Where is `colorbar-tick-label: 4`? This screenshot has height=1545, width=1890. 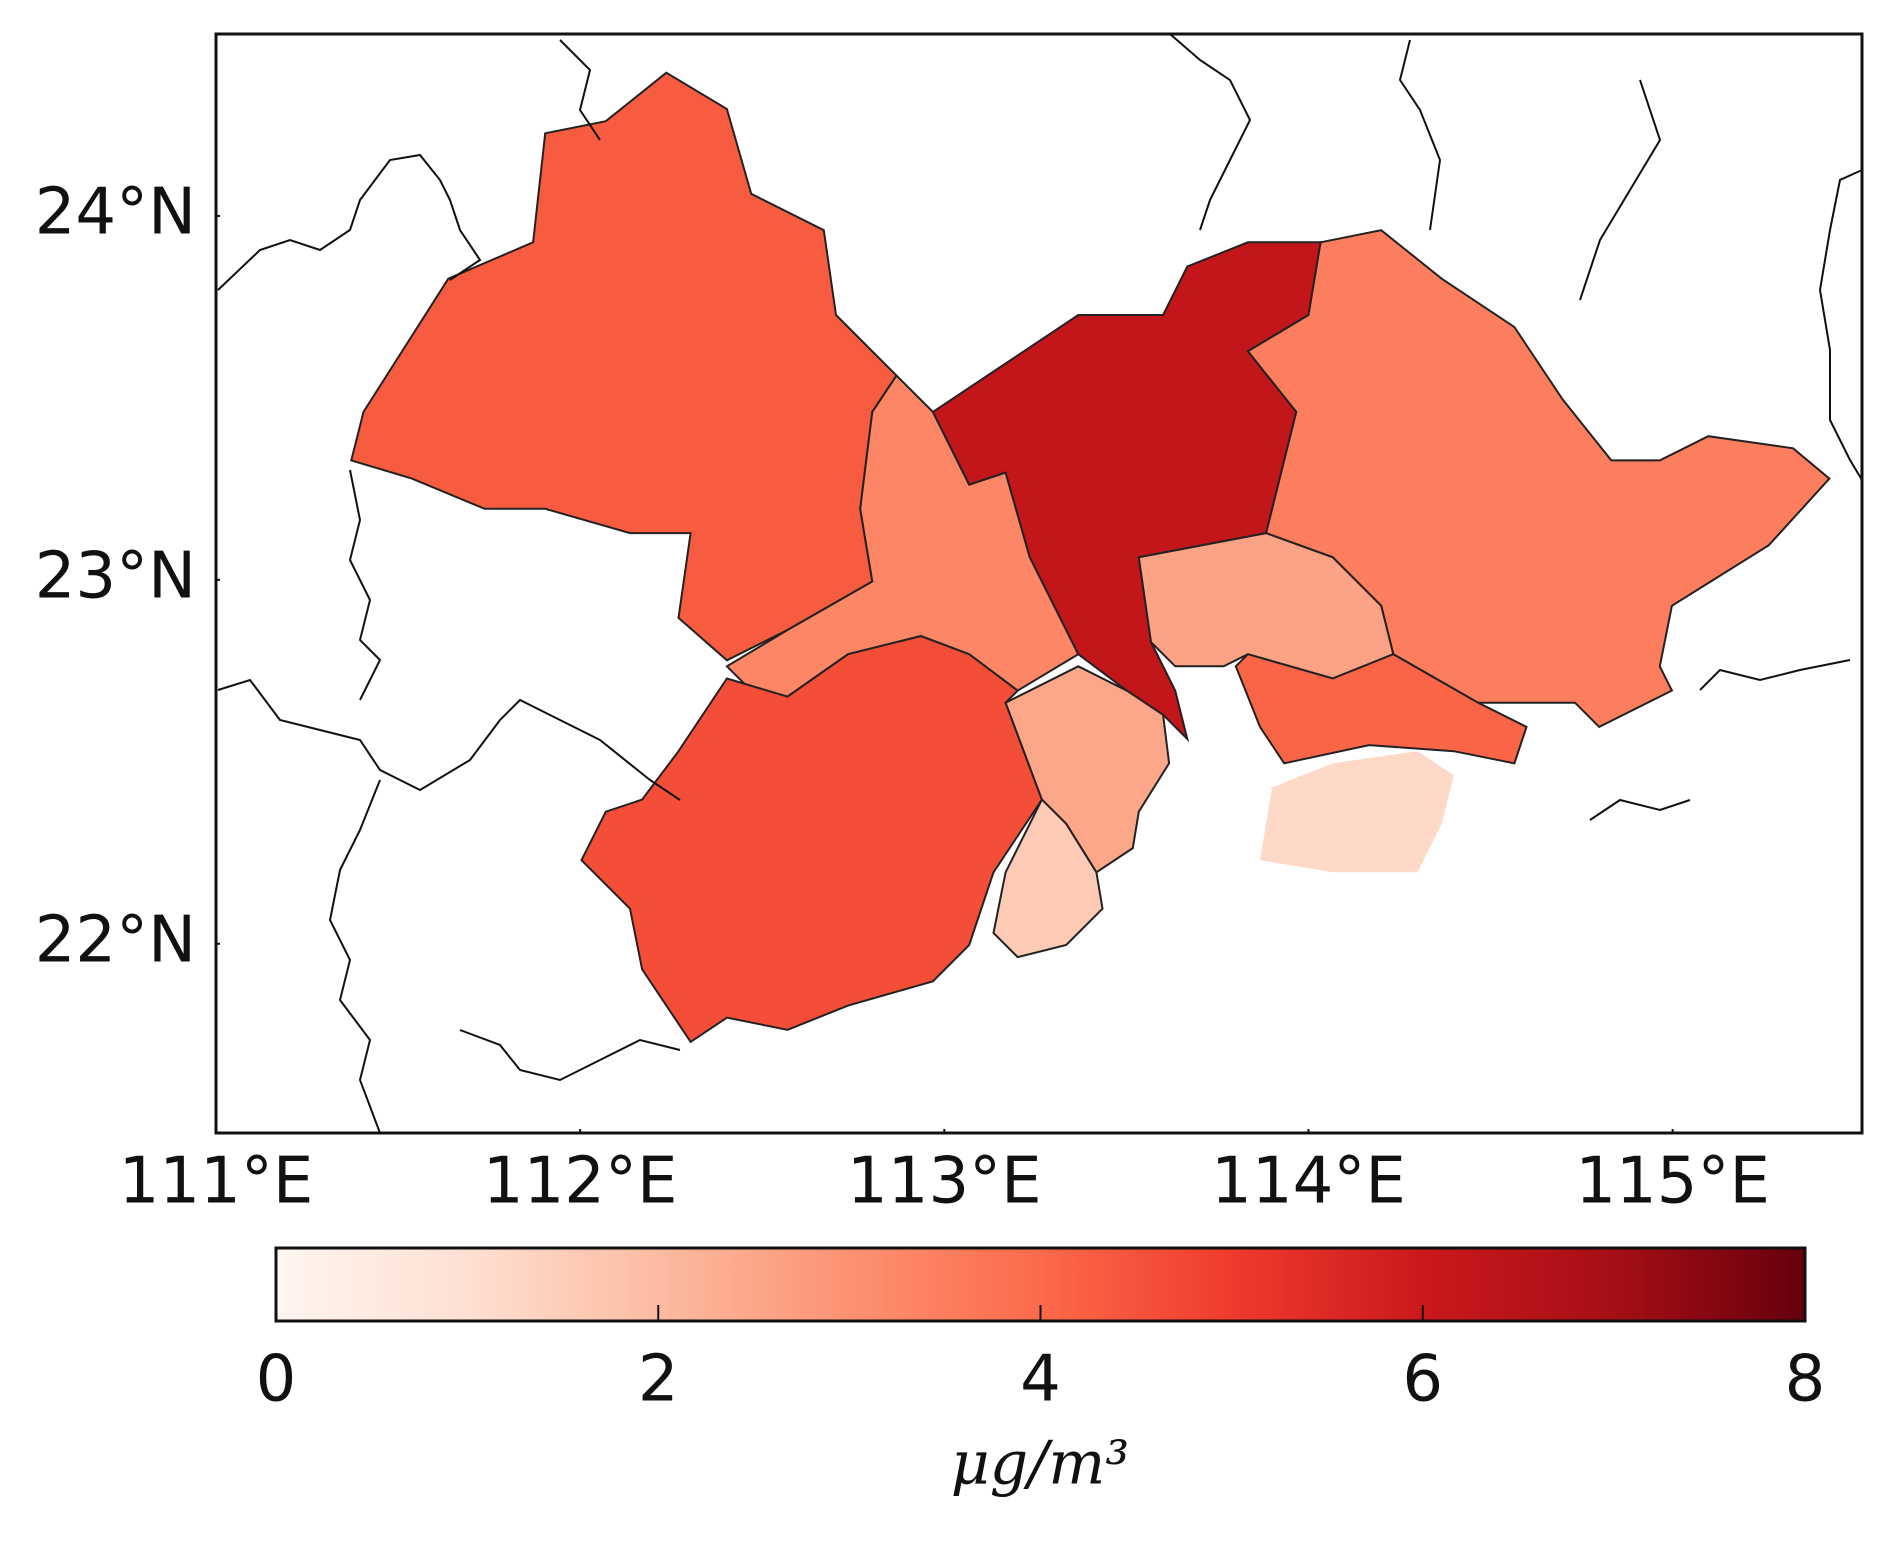
colorbar-tick-label: 4 is located at coordinates (1040, 1380).